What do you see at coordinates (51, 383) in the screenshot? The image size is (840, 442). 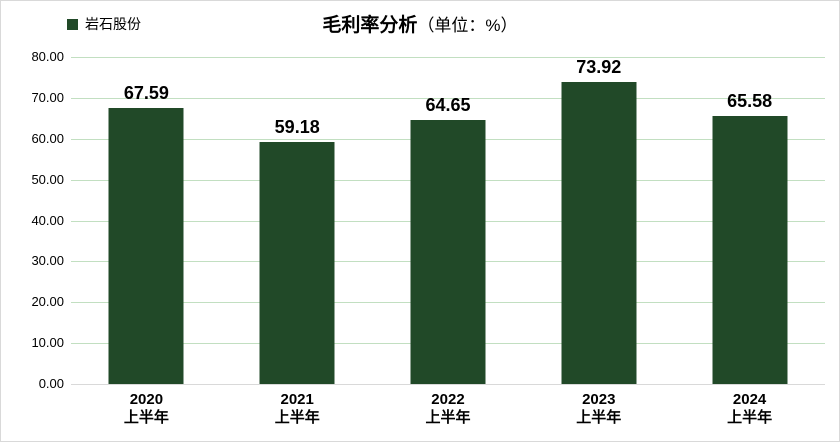 I see `y-tick-label: 0.00` at bounding box center [51, 383].